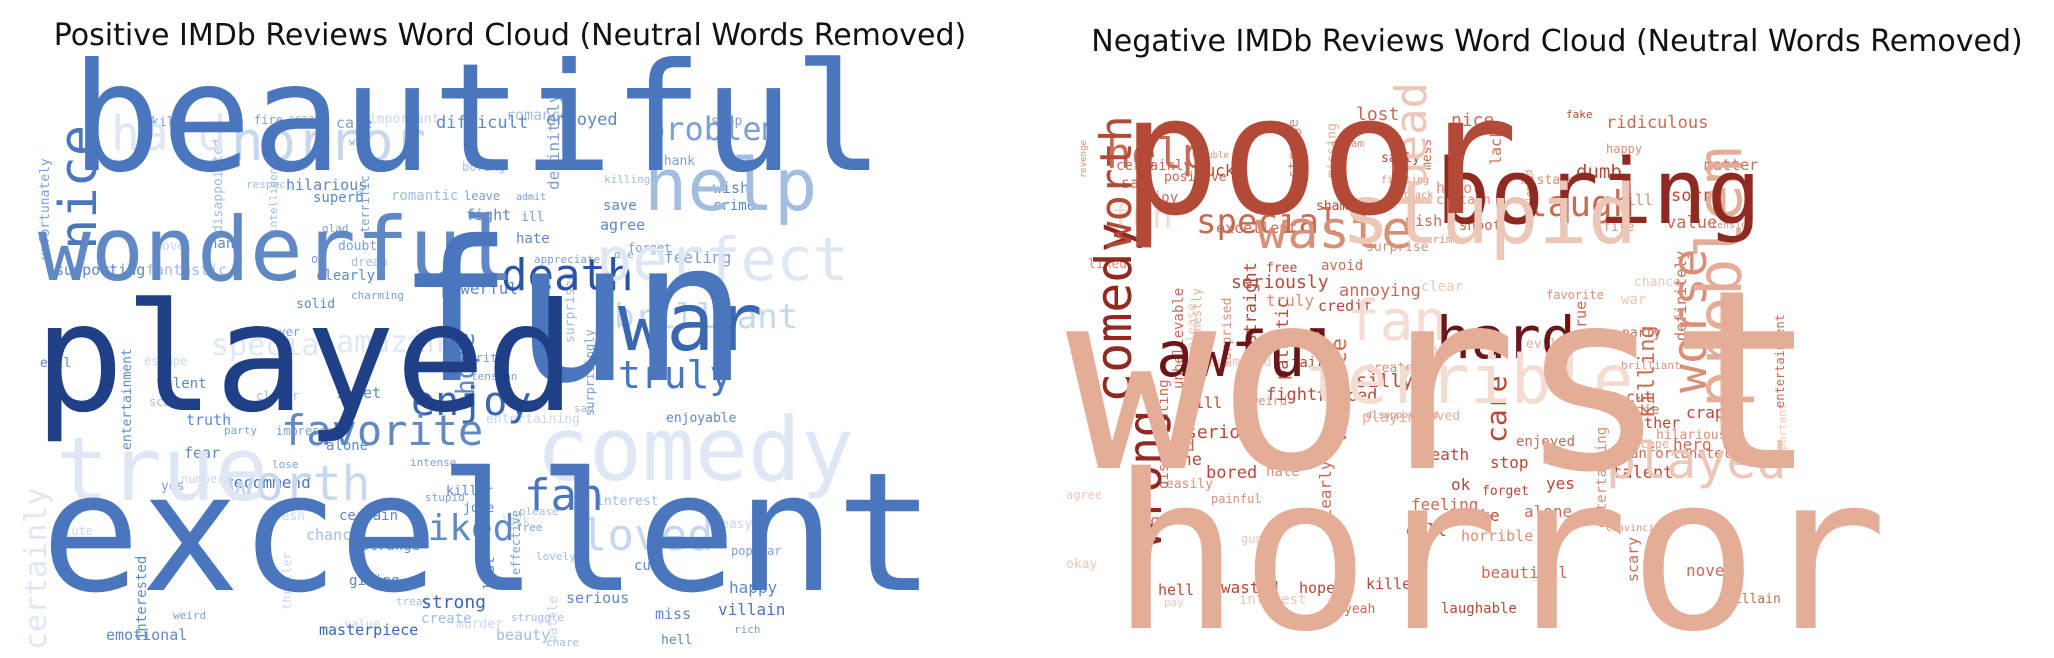 The width and height of the screenshot is (2054, 658). I want to click on word-fear: fear, so click(202, 453).